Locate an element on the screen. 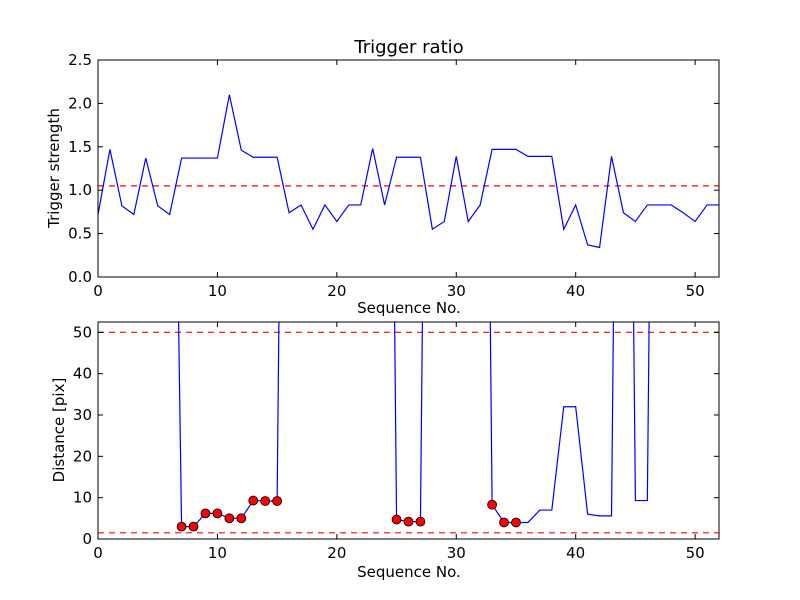 The width and height of the screenshot is (800, 600). y-tick-label: 20 is located at coordinates (82, 456).